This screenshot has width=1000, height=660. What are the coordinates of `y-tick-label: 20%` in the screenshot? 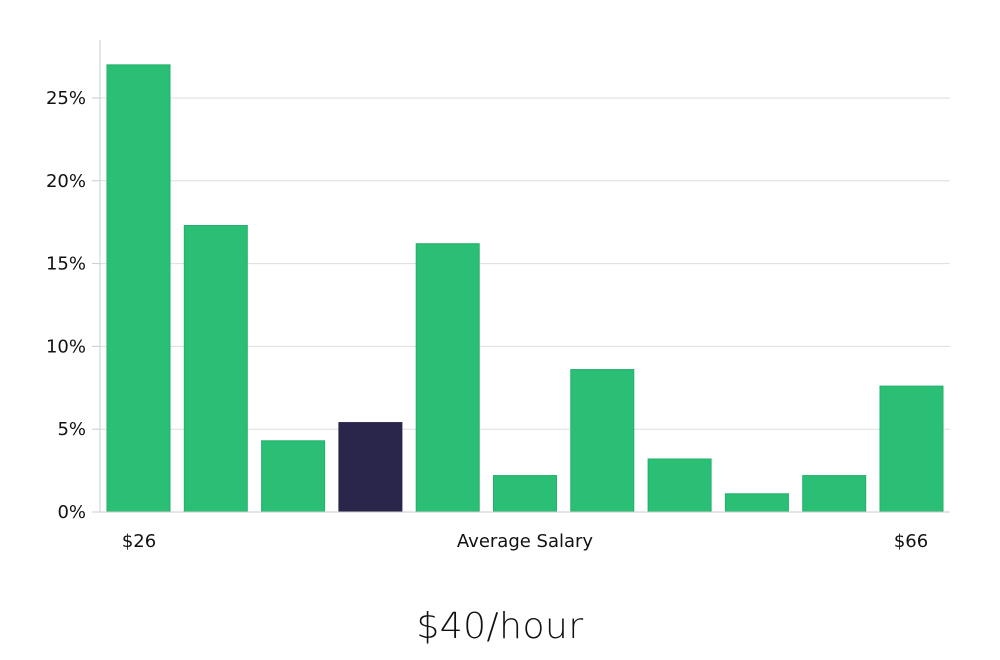 It's located at (66, 181).